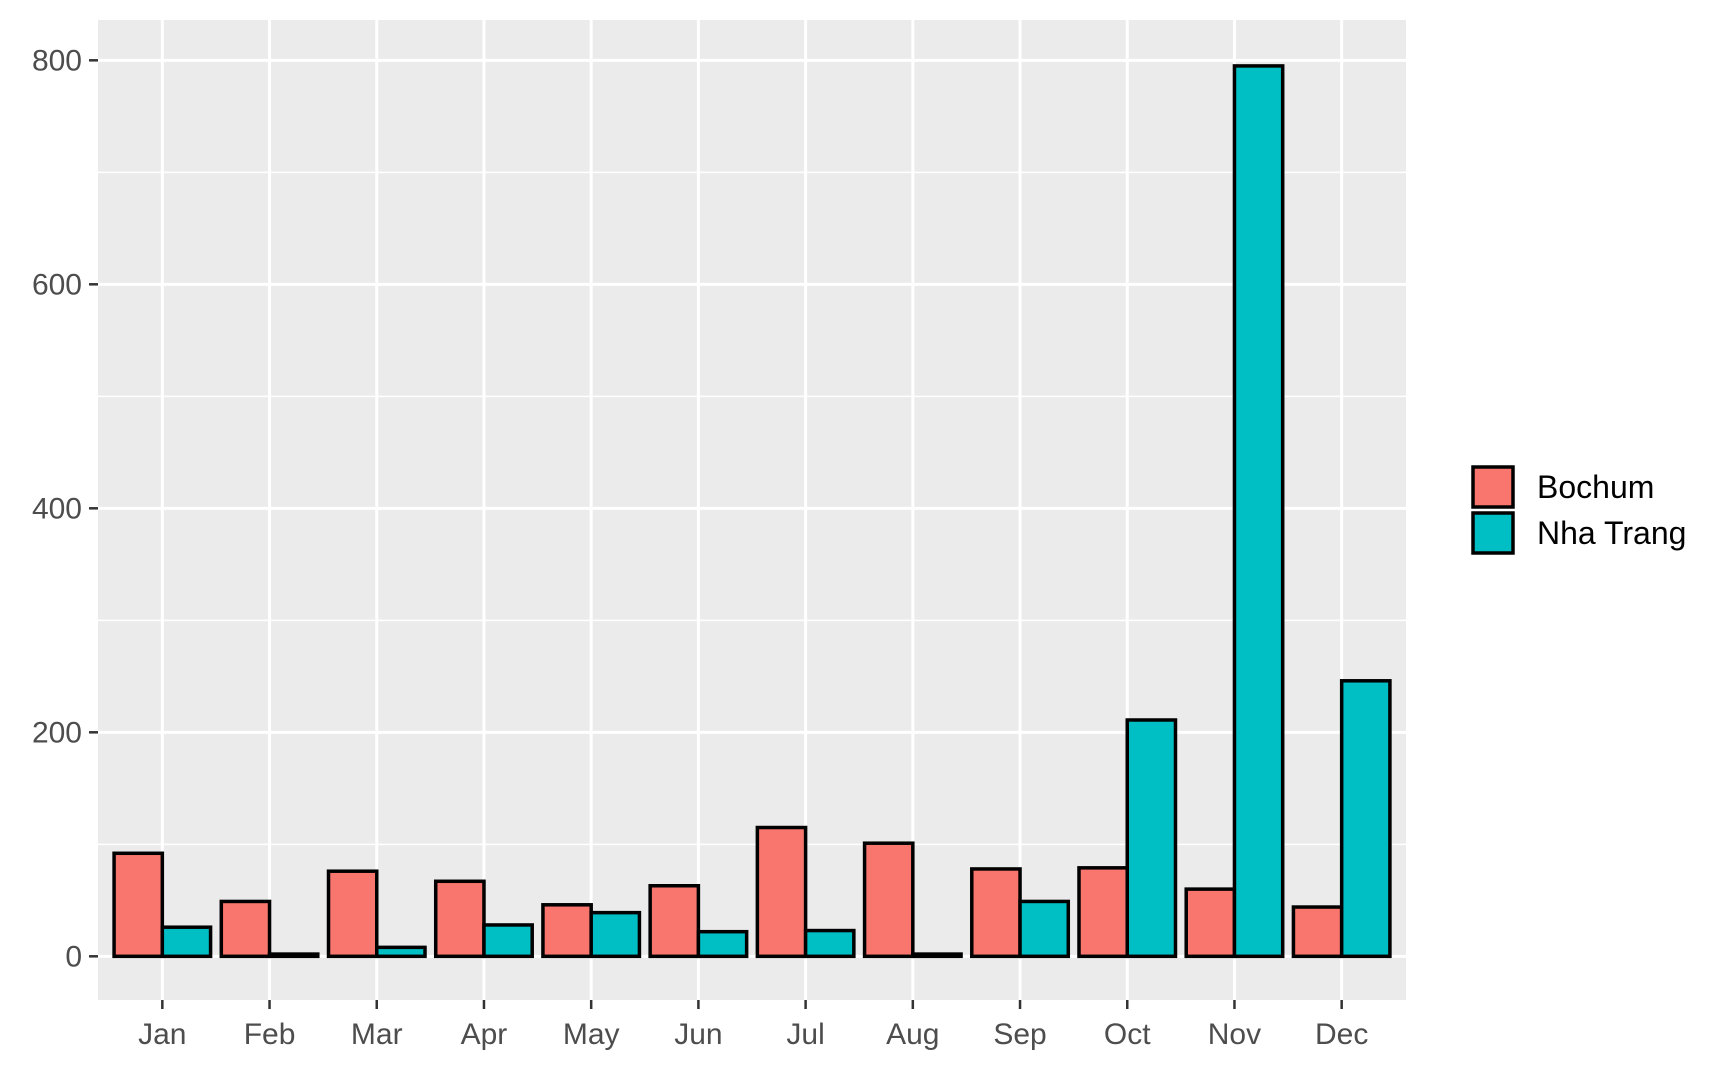 The height and width of the screenshot is (1067, 1728). I want to click on x-tick-label: Dec, so click(1341, 1034).